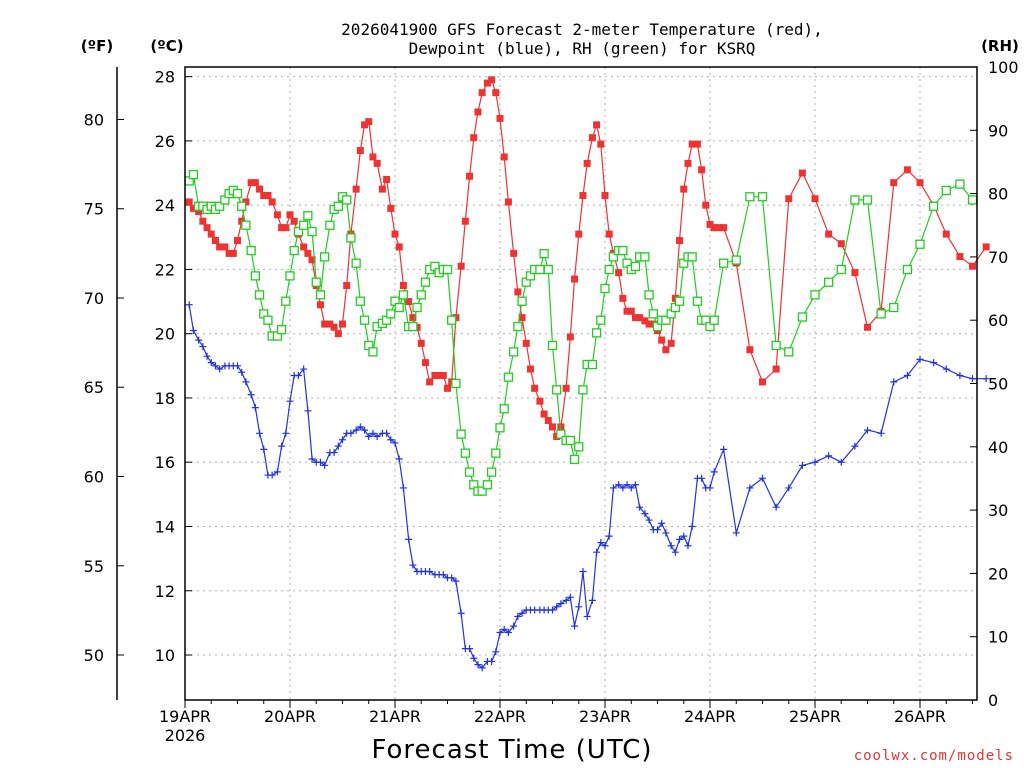 The width and height of the screenshot is (1024, 768). I want to click on celsius-tick-label: 22, so click(165, 269).